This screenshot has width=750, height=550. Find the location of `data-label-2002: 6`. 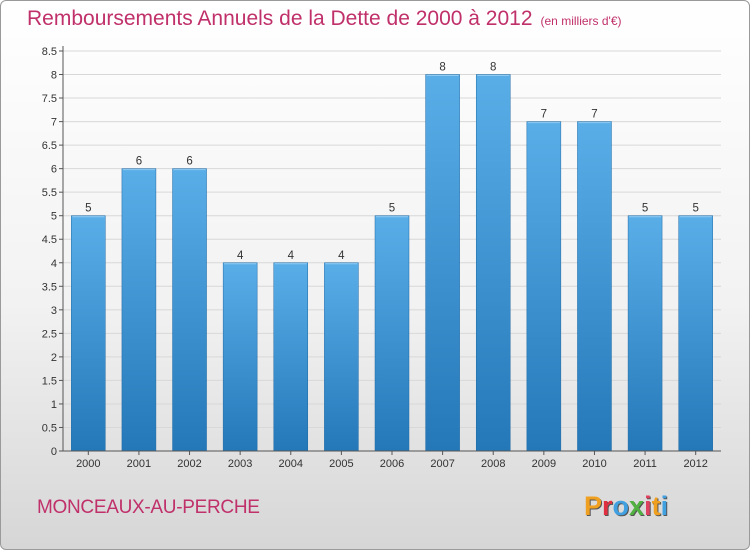

data-label-2002: 6 is located at coordinates (189, 162).